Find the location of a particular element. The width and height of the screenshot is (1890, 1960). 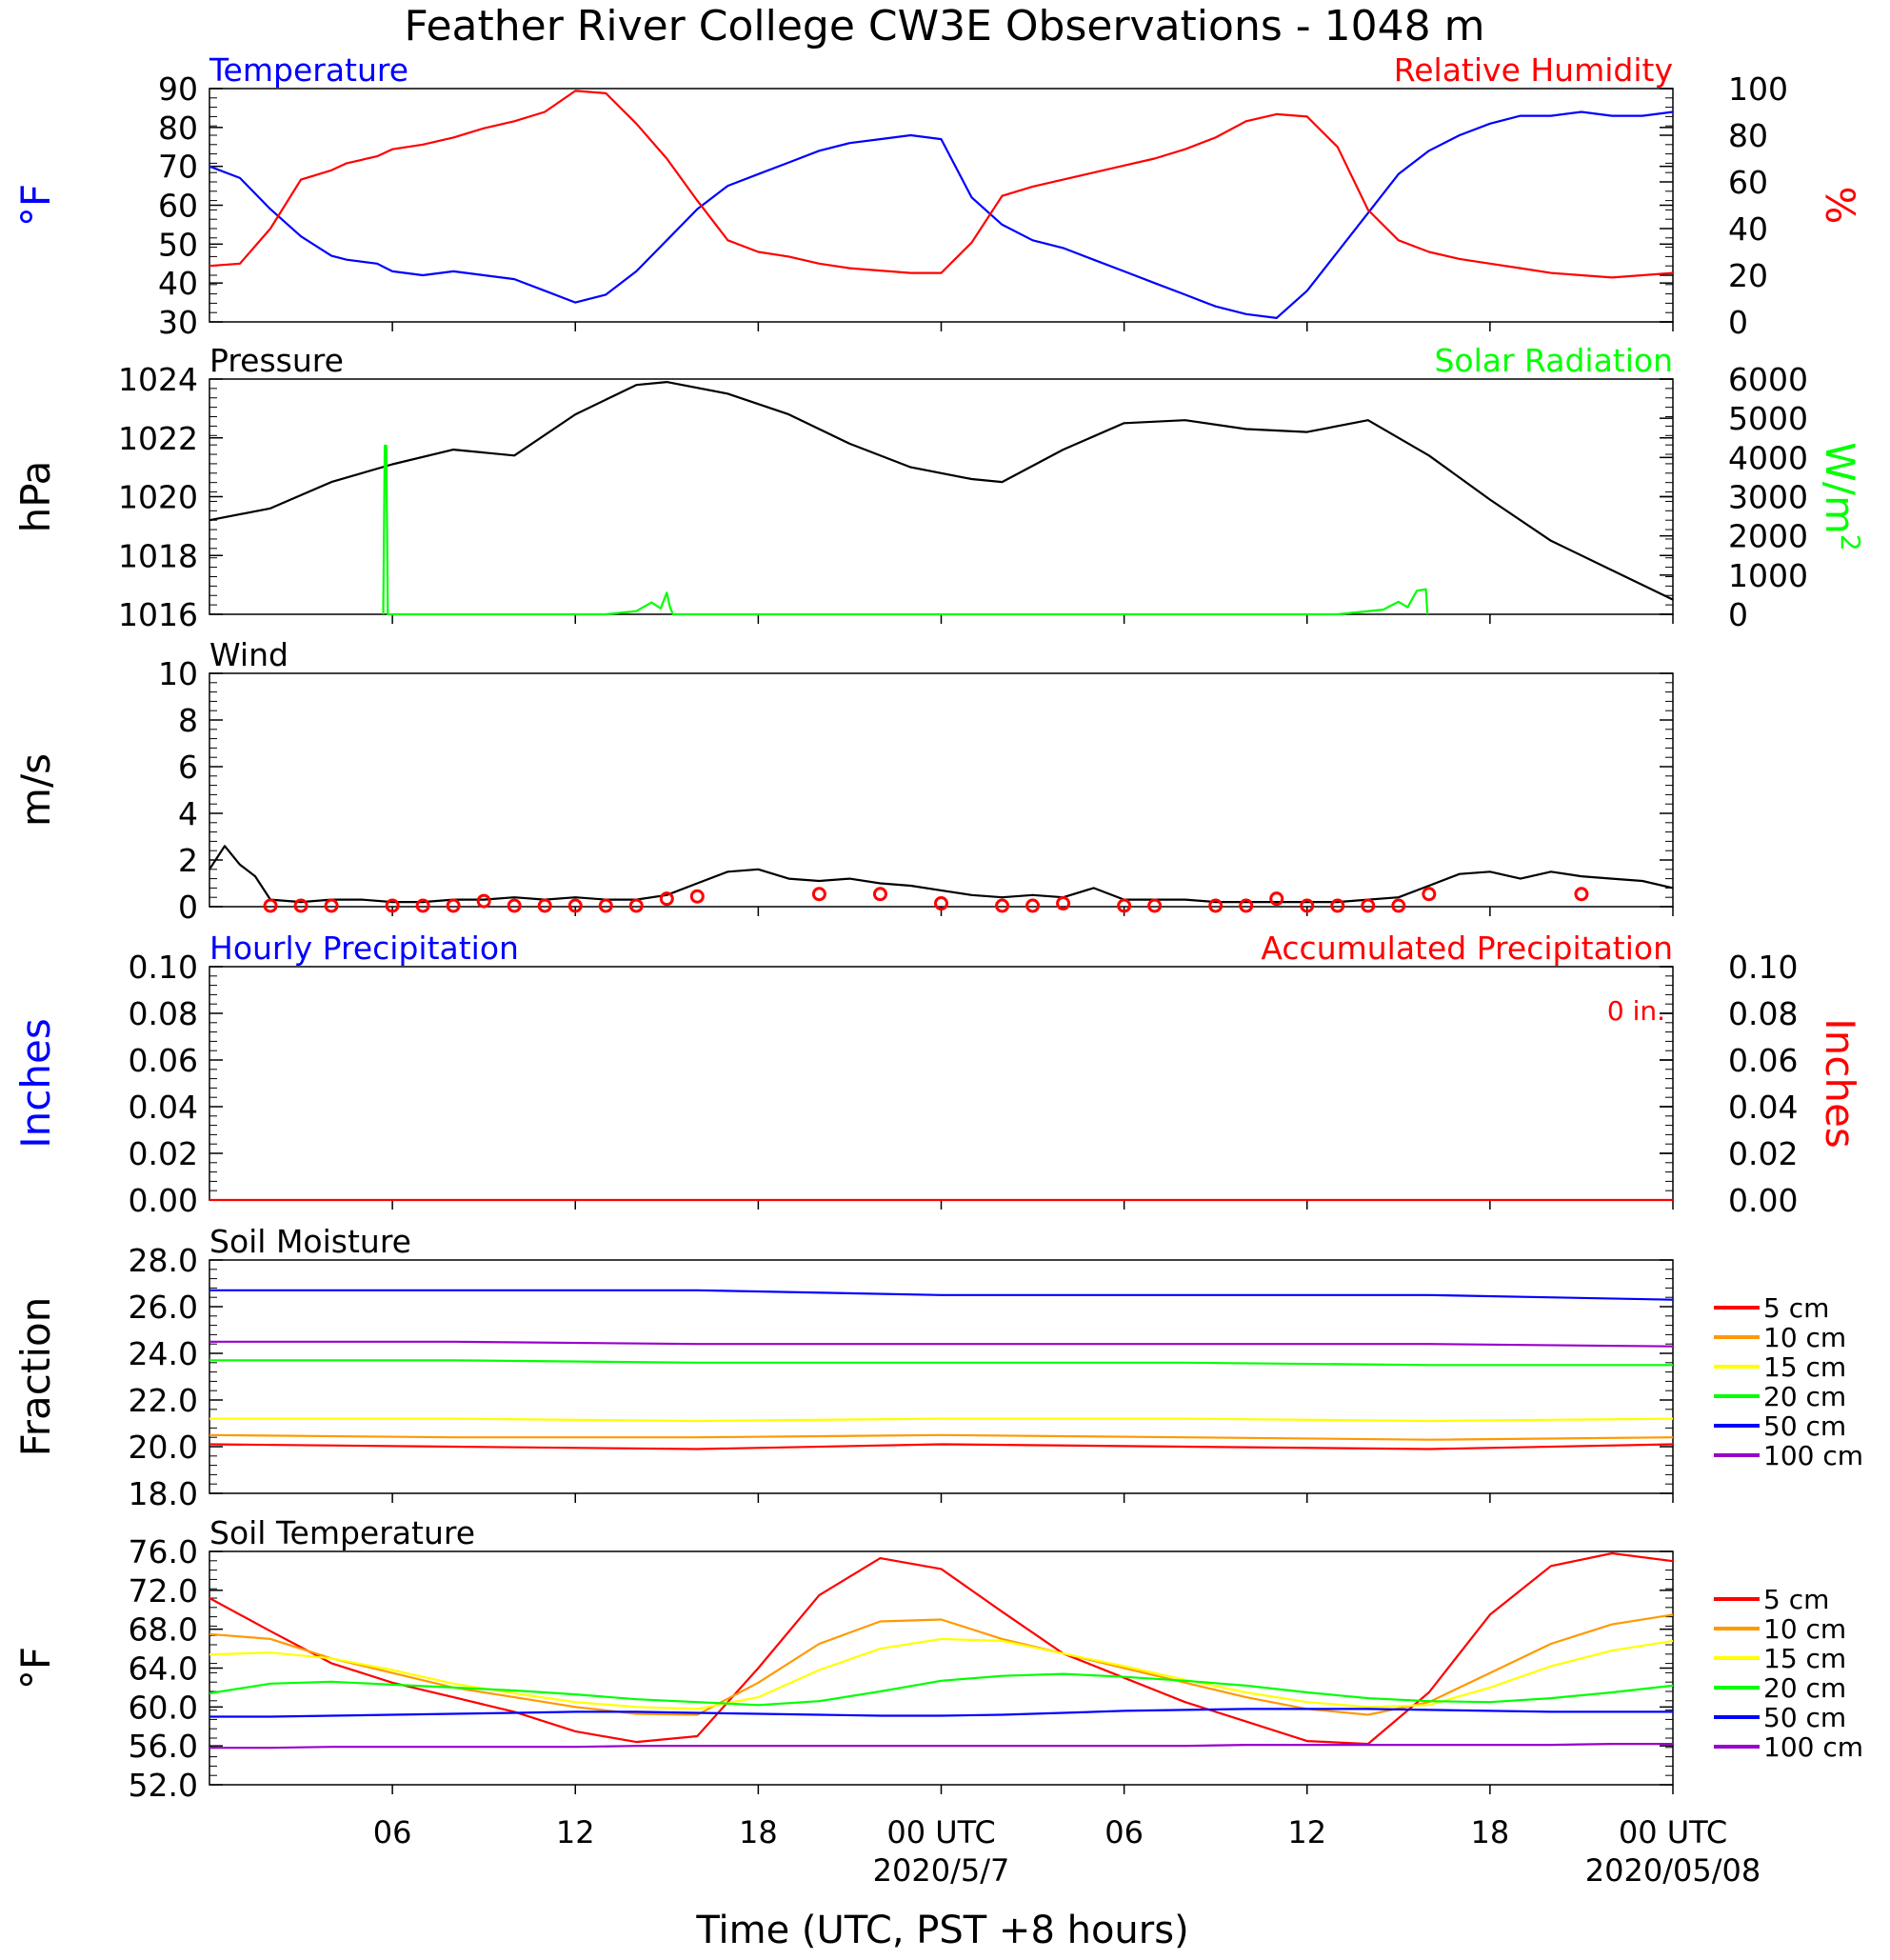

y-axis-label-left: °F is located at coordinates (35, 205).